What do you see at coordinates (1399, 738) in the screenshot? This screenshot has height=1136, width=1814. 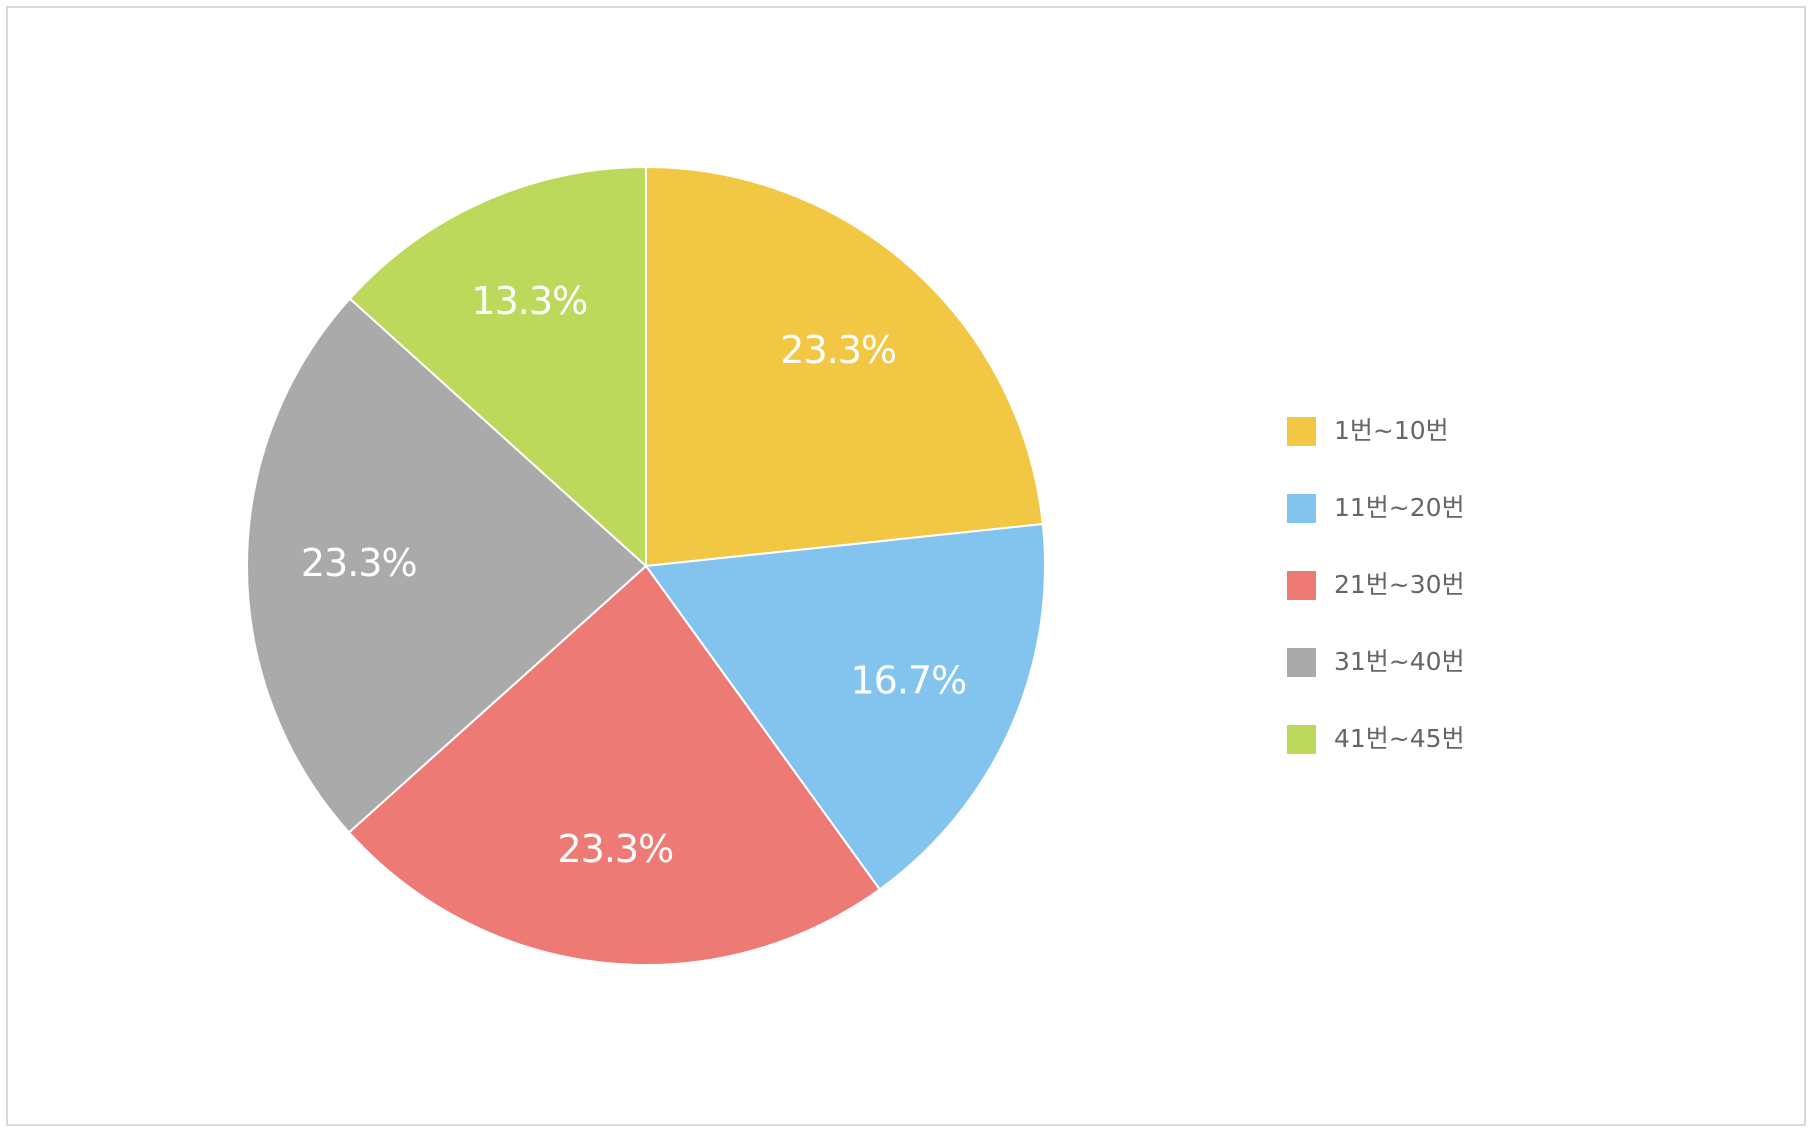 I see `legend-label: 41번~45번` at bounding box center [1399, 738].